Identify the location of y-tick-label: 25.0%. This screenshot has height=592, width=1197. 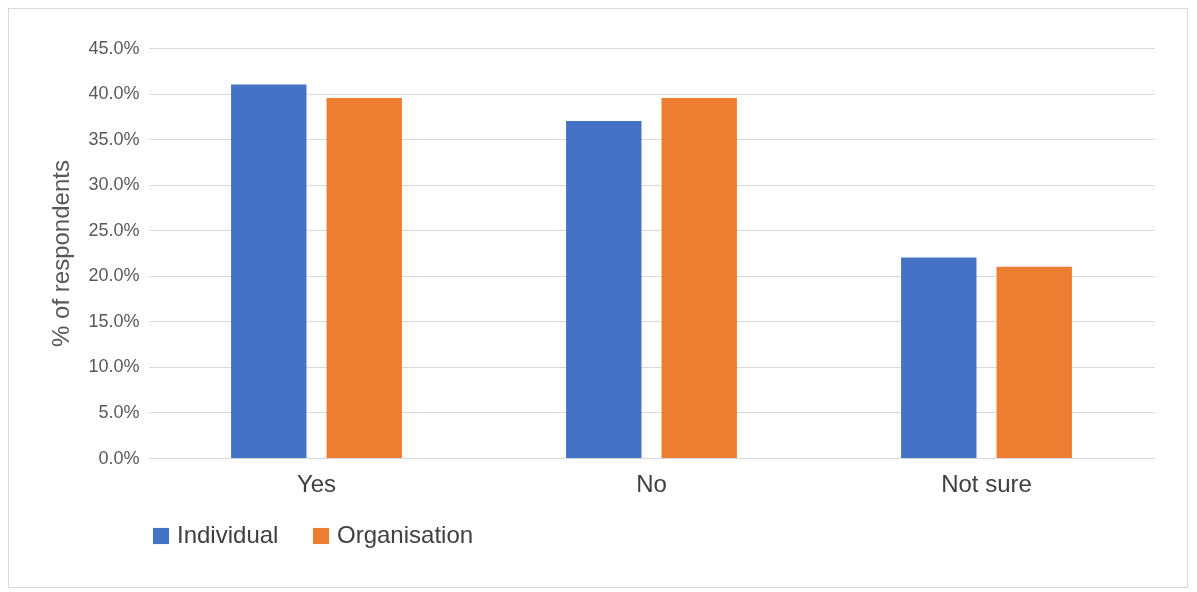
(114, 229).